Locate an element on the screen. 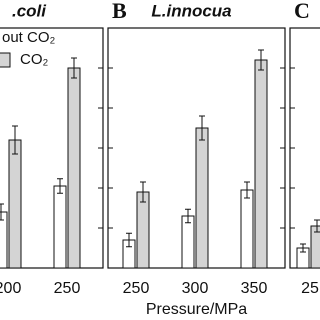 The height and width of the screenshot is (320, 320). panel-title: L.innocua is located at coordinates (191, 10).